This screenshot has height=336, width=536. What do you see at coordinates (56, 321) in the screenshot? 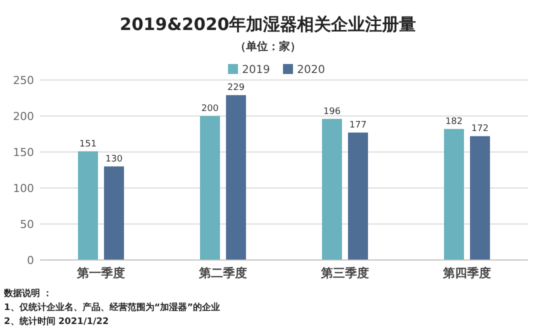
I see `text: 2、统计时间 2021/1/22` at bounding box center [56, 321].